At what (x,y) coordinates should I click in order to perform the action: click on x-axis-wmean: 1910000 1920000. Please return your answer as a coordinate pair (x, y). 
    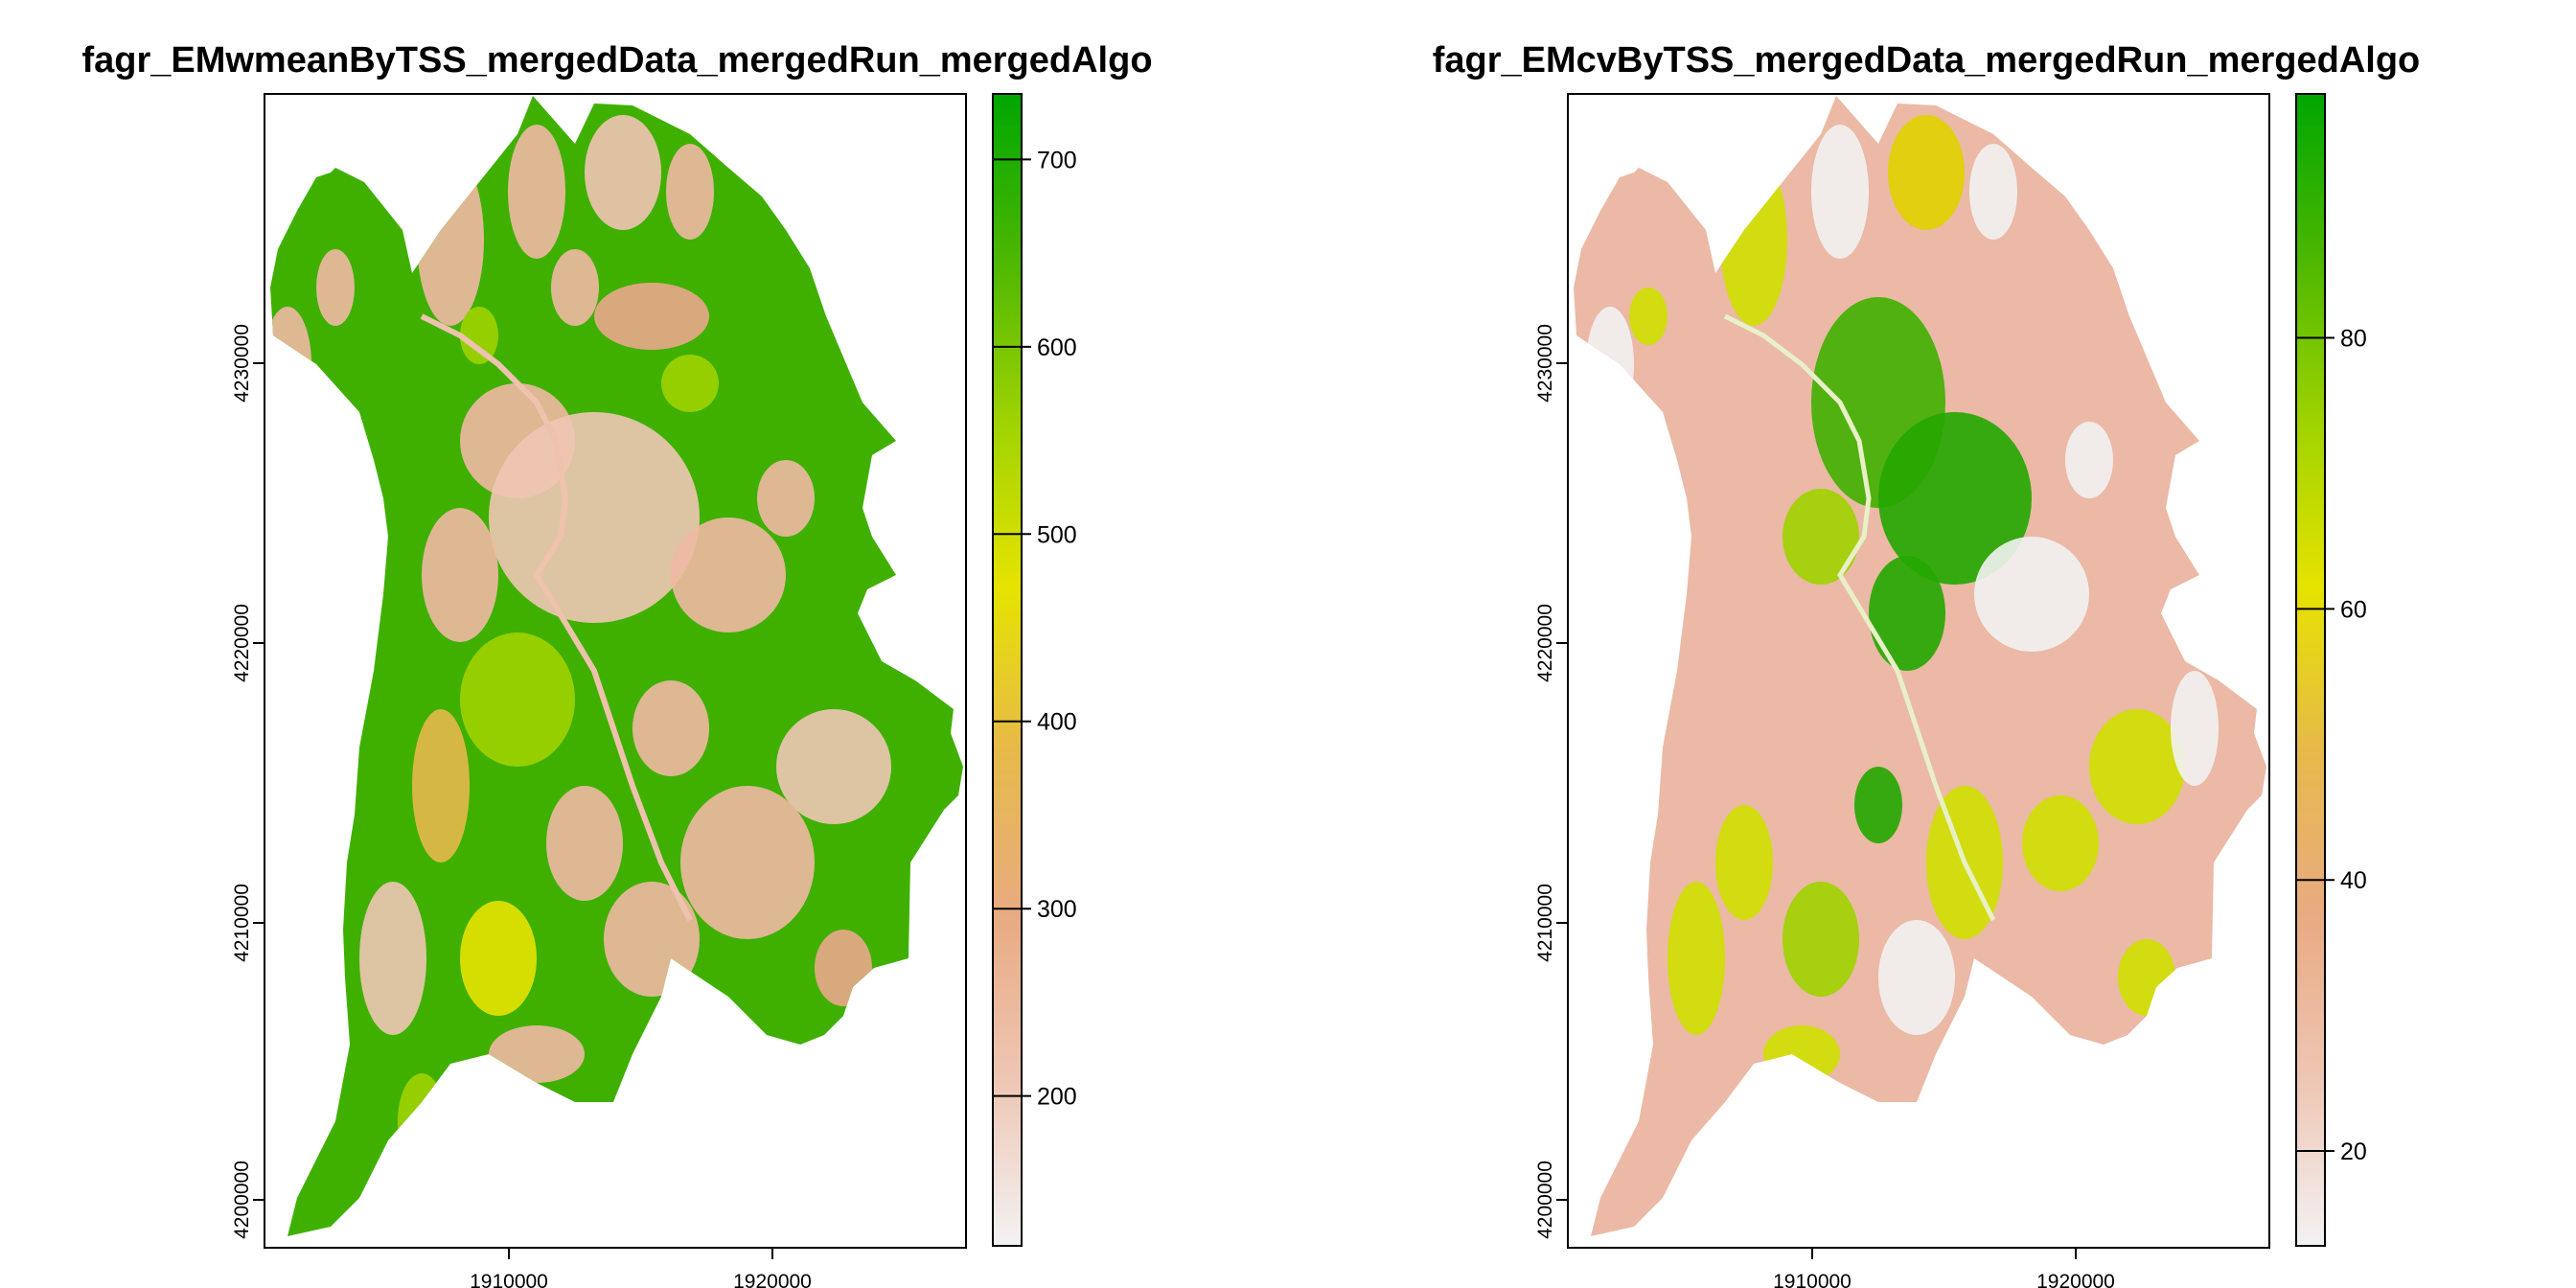
    Looking at the image, I should click on (641, 1268).